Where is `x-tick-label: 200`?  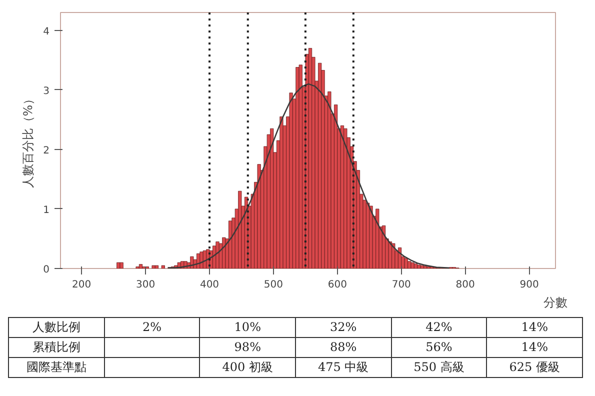
x-tick-label: 200 is located at coordinates (82, 285).